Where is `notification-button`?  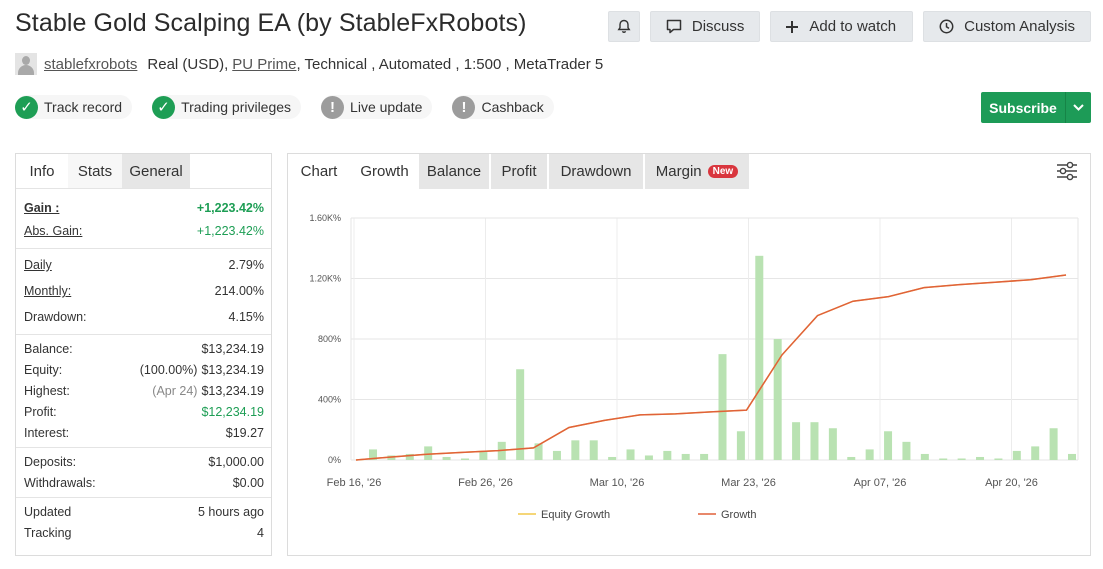 notification-button is located at coordinates (623, 26).